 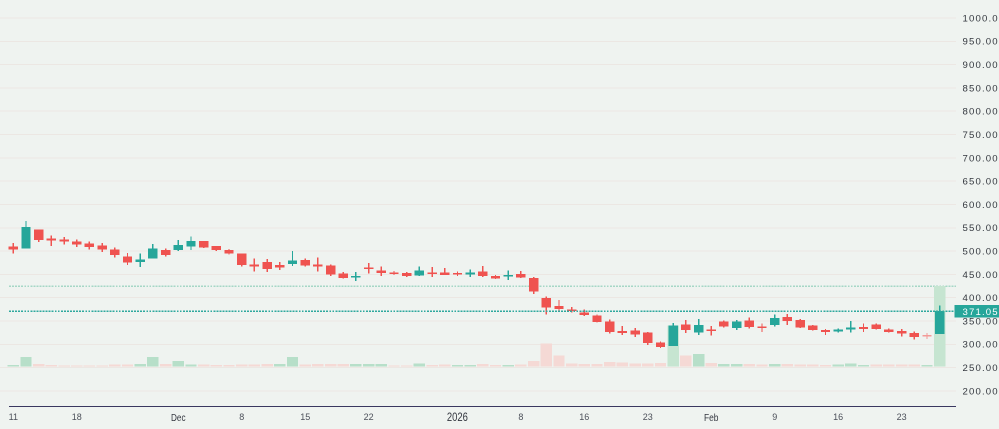 What do you see at coordinates (981, 275) in the screenshot?
I see `svg-text: 450.00` at bounding box center [981, 275].